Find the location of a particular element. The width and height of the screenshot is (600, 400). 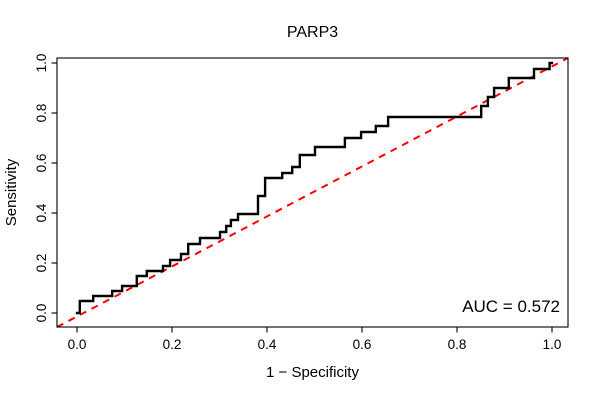

chart-title: PARP3 is located at coordinates (312, 32).